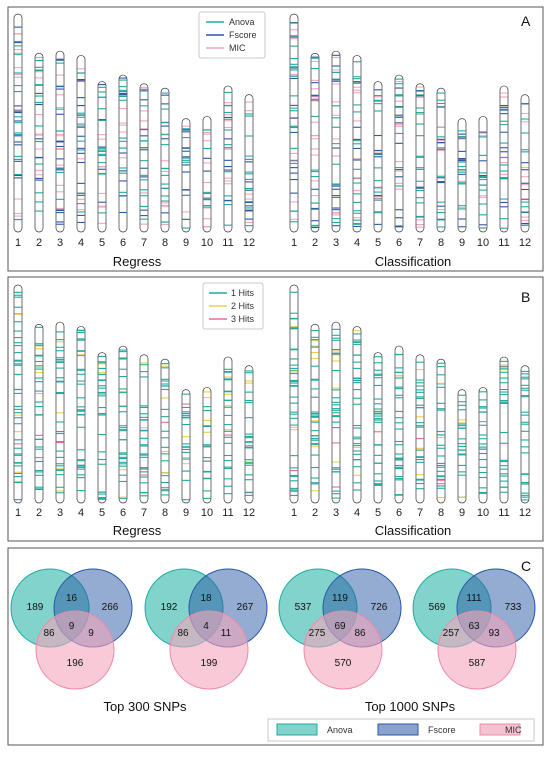 This screenshot has width=550, height=759. Describe the element at coordinates (474, 598) in the screenshot. I see `venn-count-anova-fscore: 111` at that location.